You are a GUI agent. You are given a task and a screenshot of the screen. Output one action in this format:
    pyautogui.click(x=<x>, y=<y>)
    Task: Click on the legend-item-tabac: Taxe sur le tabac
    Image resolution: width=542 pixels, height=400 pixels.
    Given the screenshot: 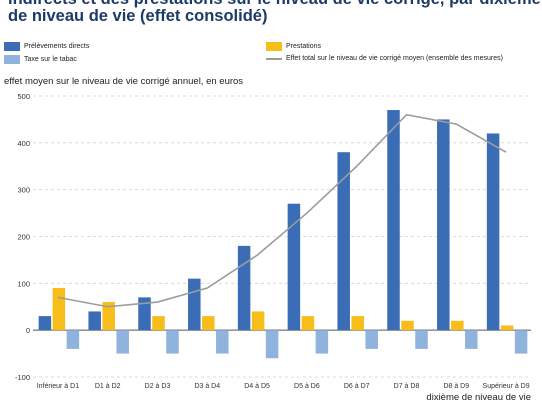 What is the action you would take?
    pyautogui.click(x=40, y=59)
    